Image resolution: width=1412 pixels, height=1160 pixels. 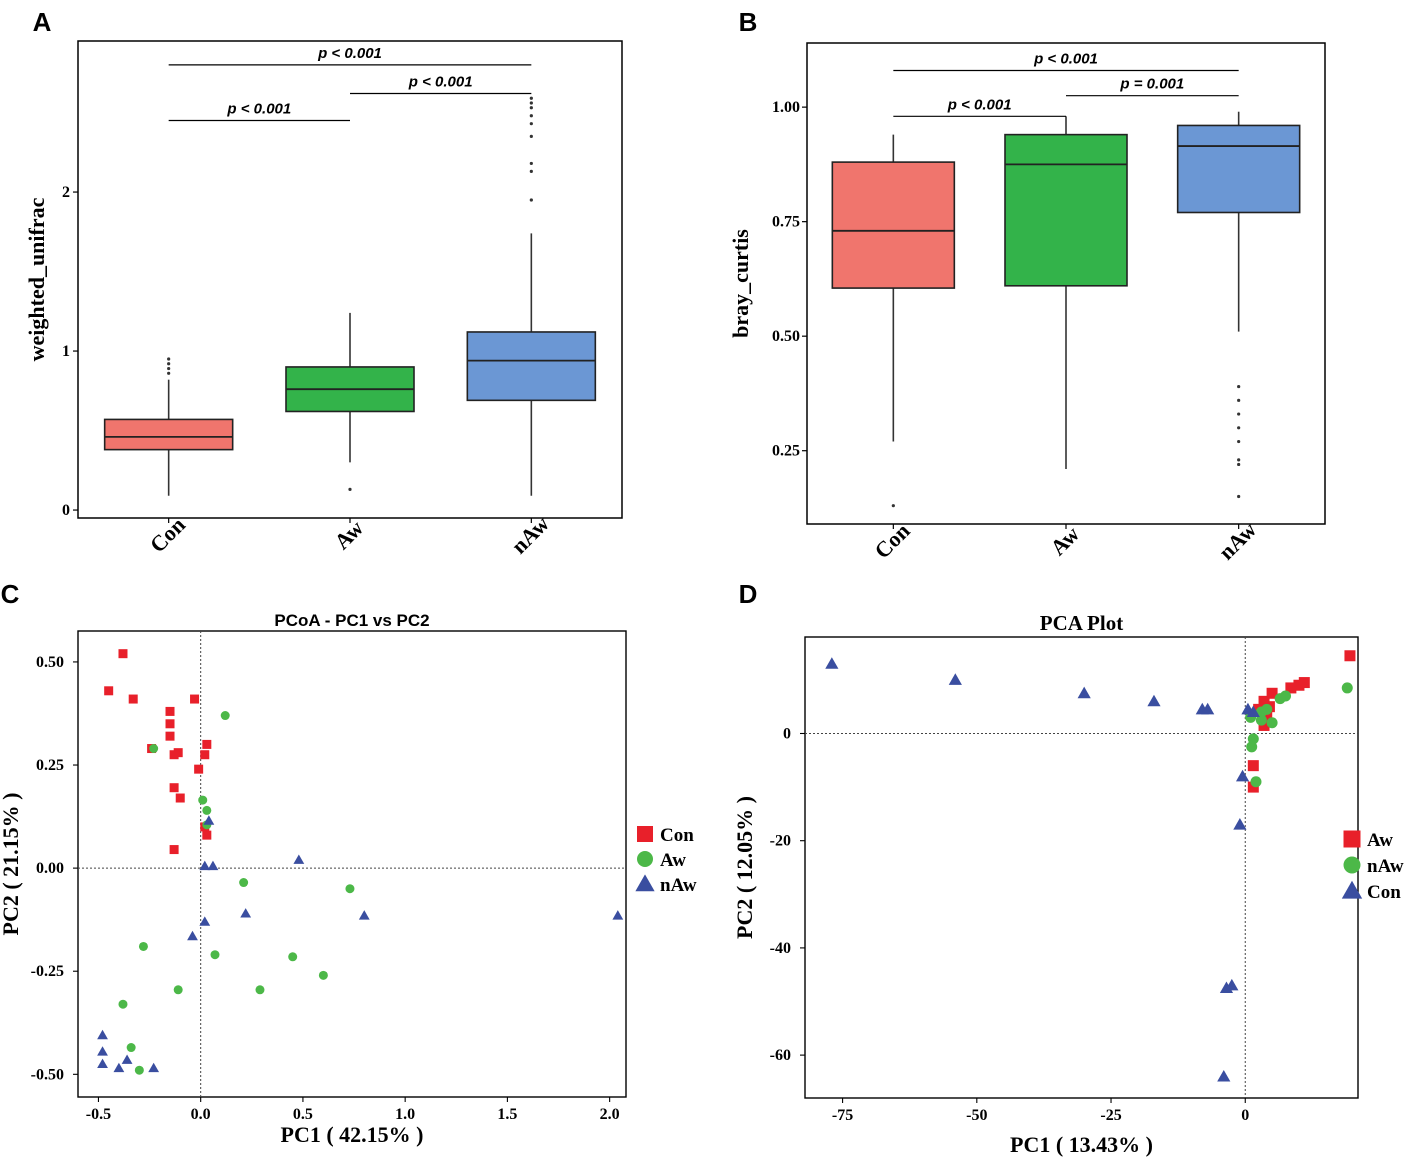 What do you see at coordinates (36, 279) in the screenshot?
I see `y-axis-label: weighted_unifrac` at bounding box center [36, 279].